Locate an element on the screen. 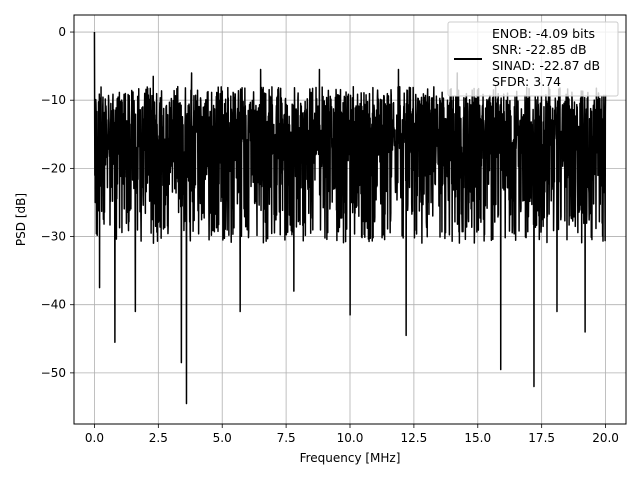 This screenshot has height=480, width=640. y-tick-label: −10 is located at coordinates (53, 100).